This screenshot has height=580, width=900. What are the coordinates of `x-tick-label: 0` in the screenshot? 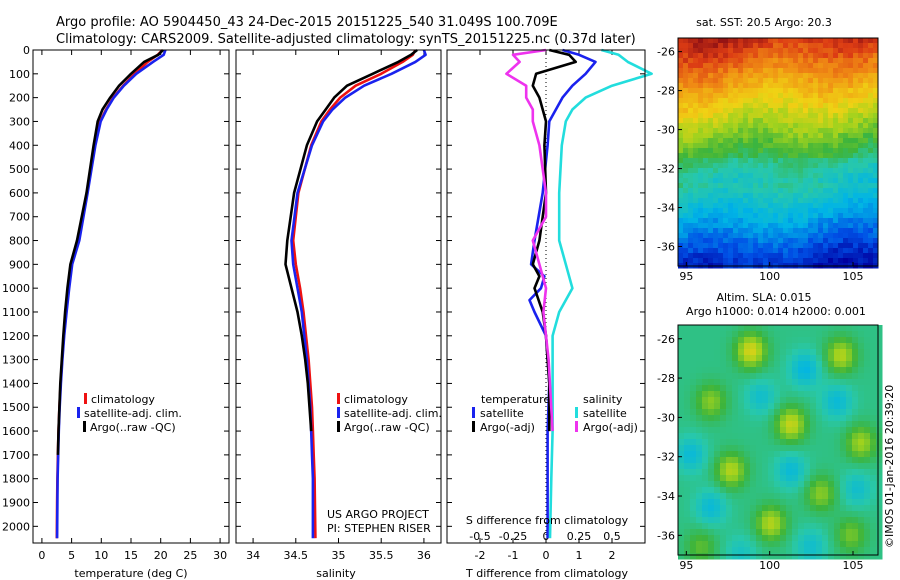 It's located at (546, 555).